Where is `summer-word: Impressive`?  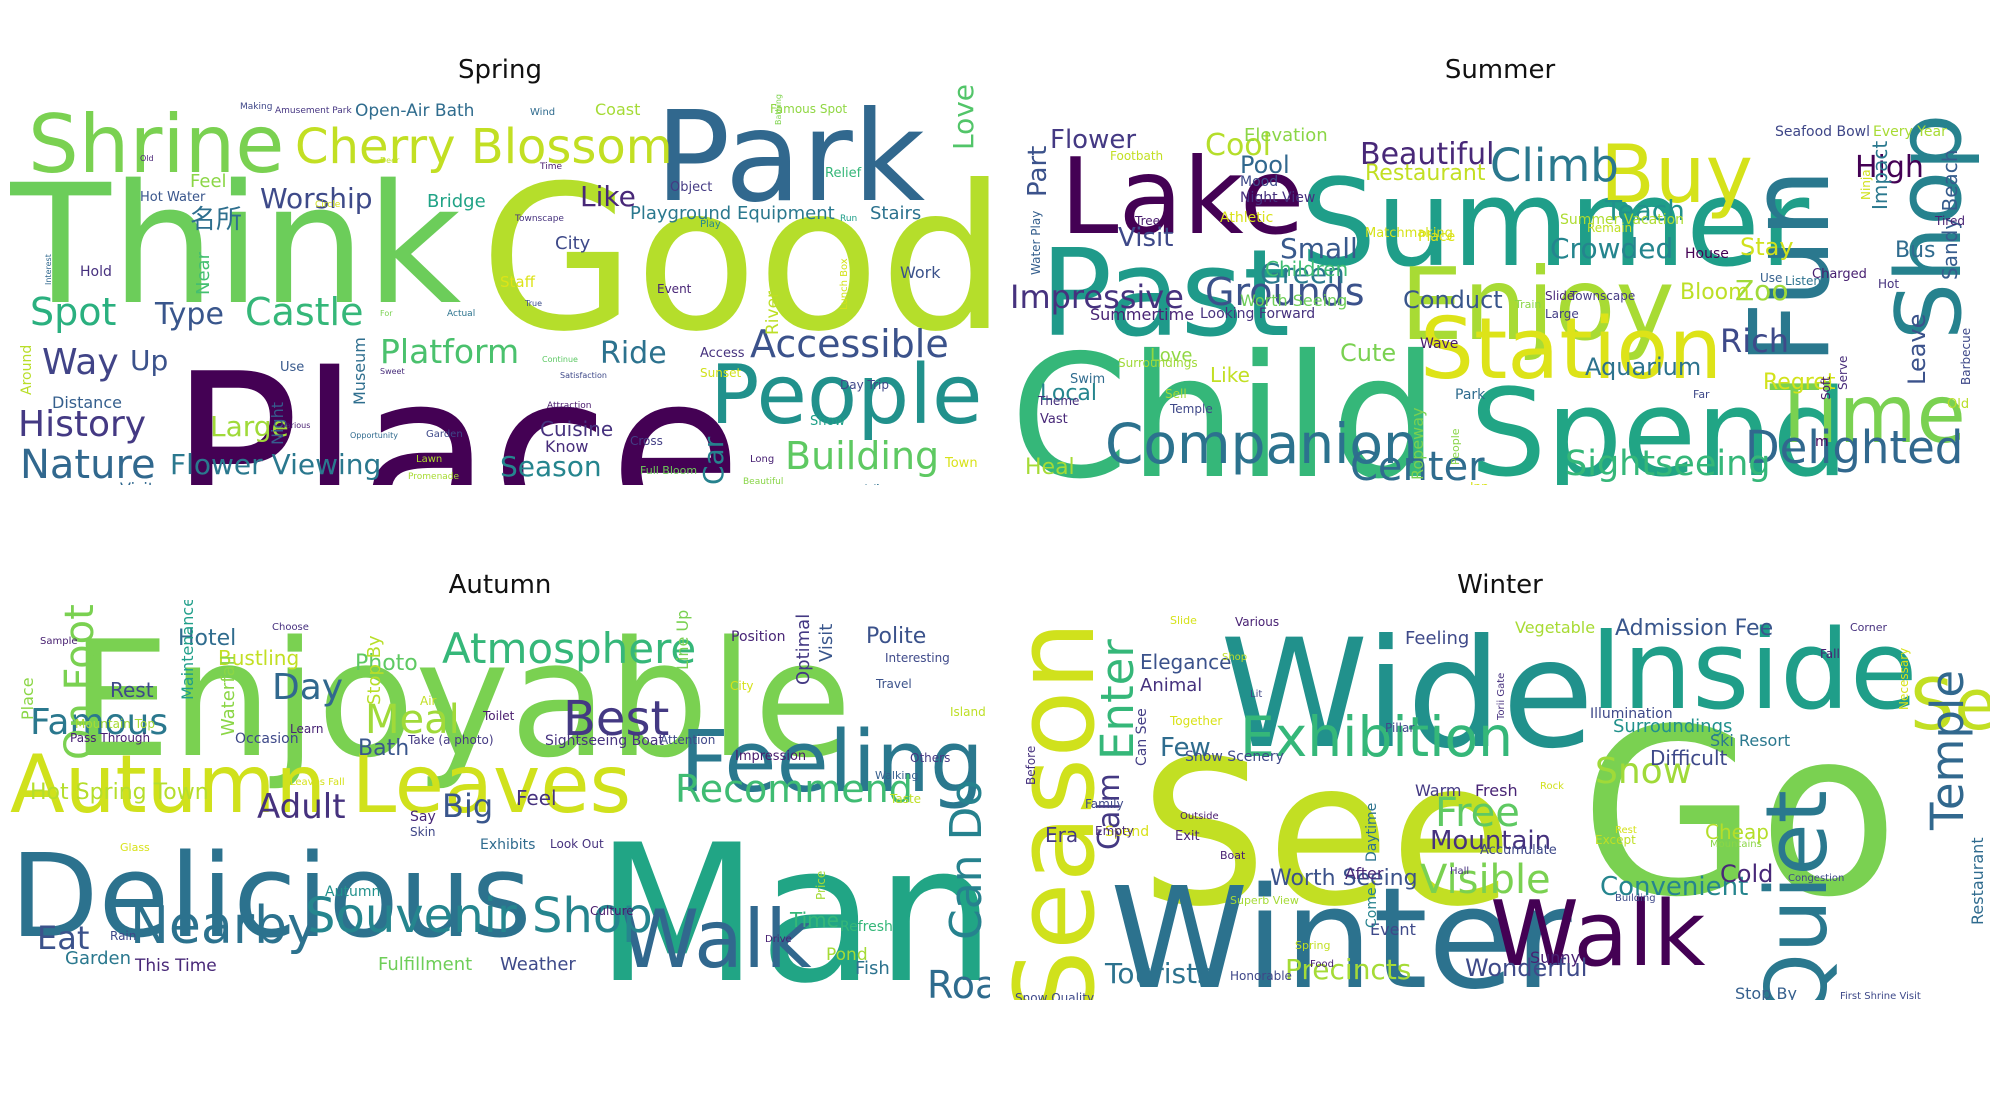
summer-word: Impressive is located at coordinates (1097, 297).